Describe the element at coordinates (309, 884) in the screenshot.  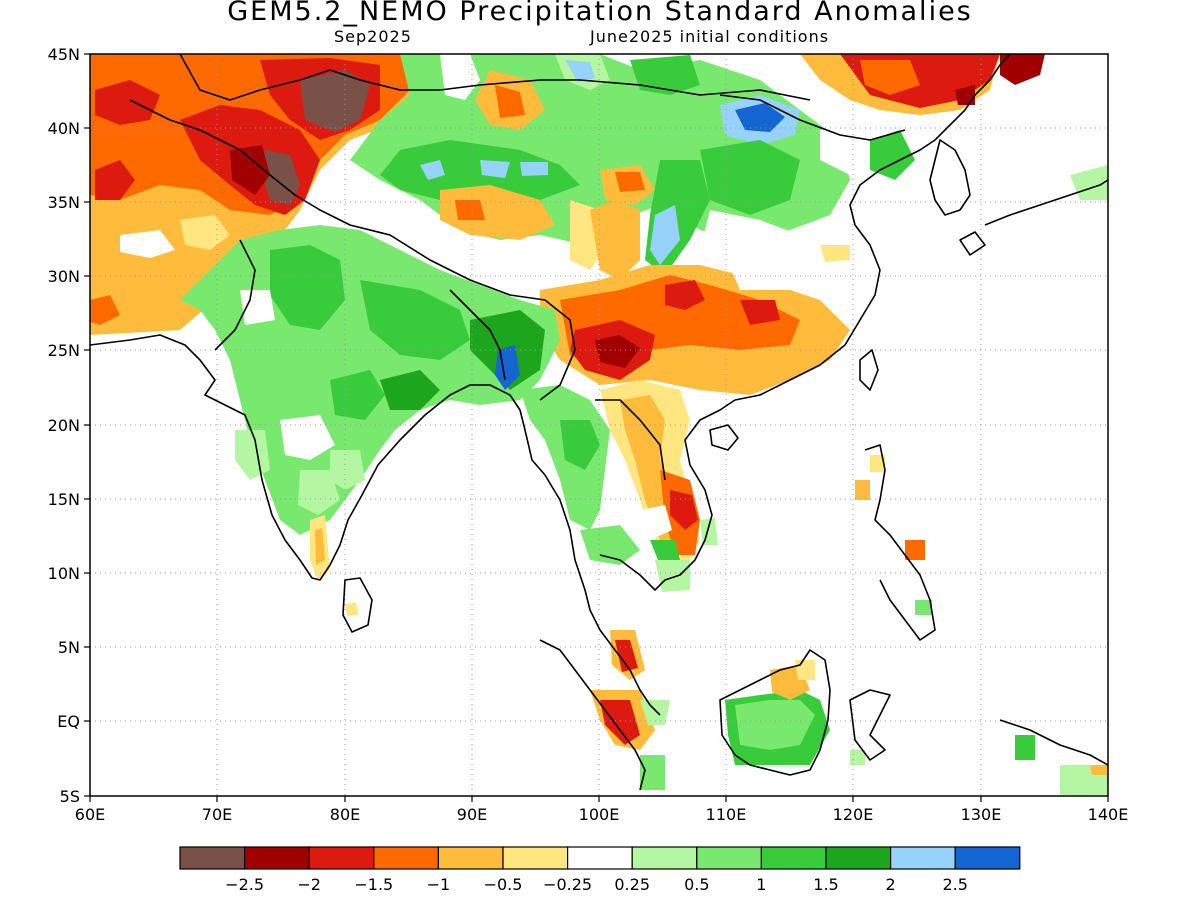
I see `colorbar-label: −2` at that location.